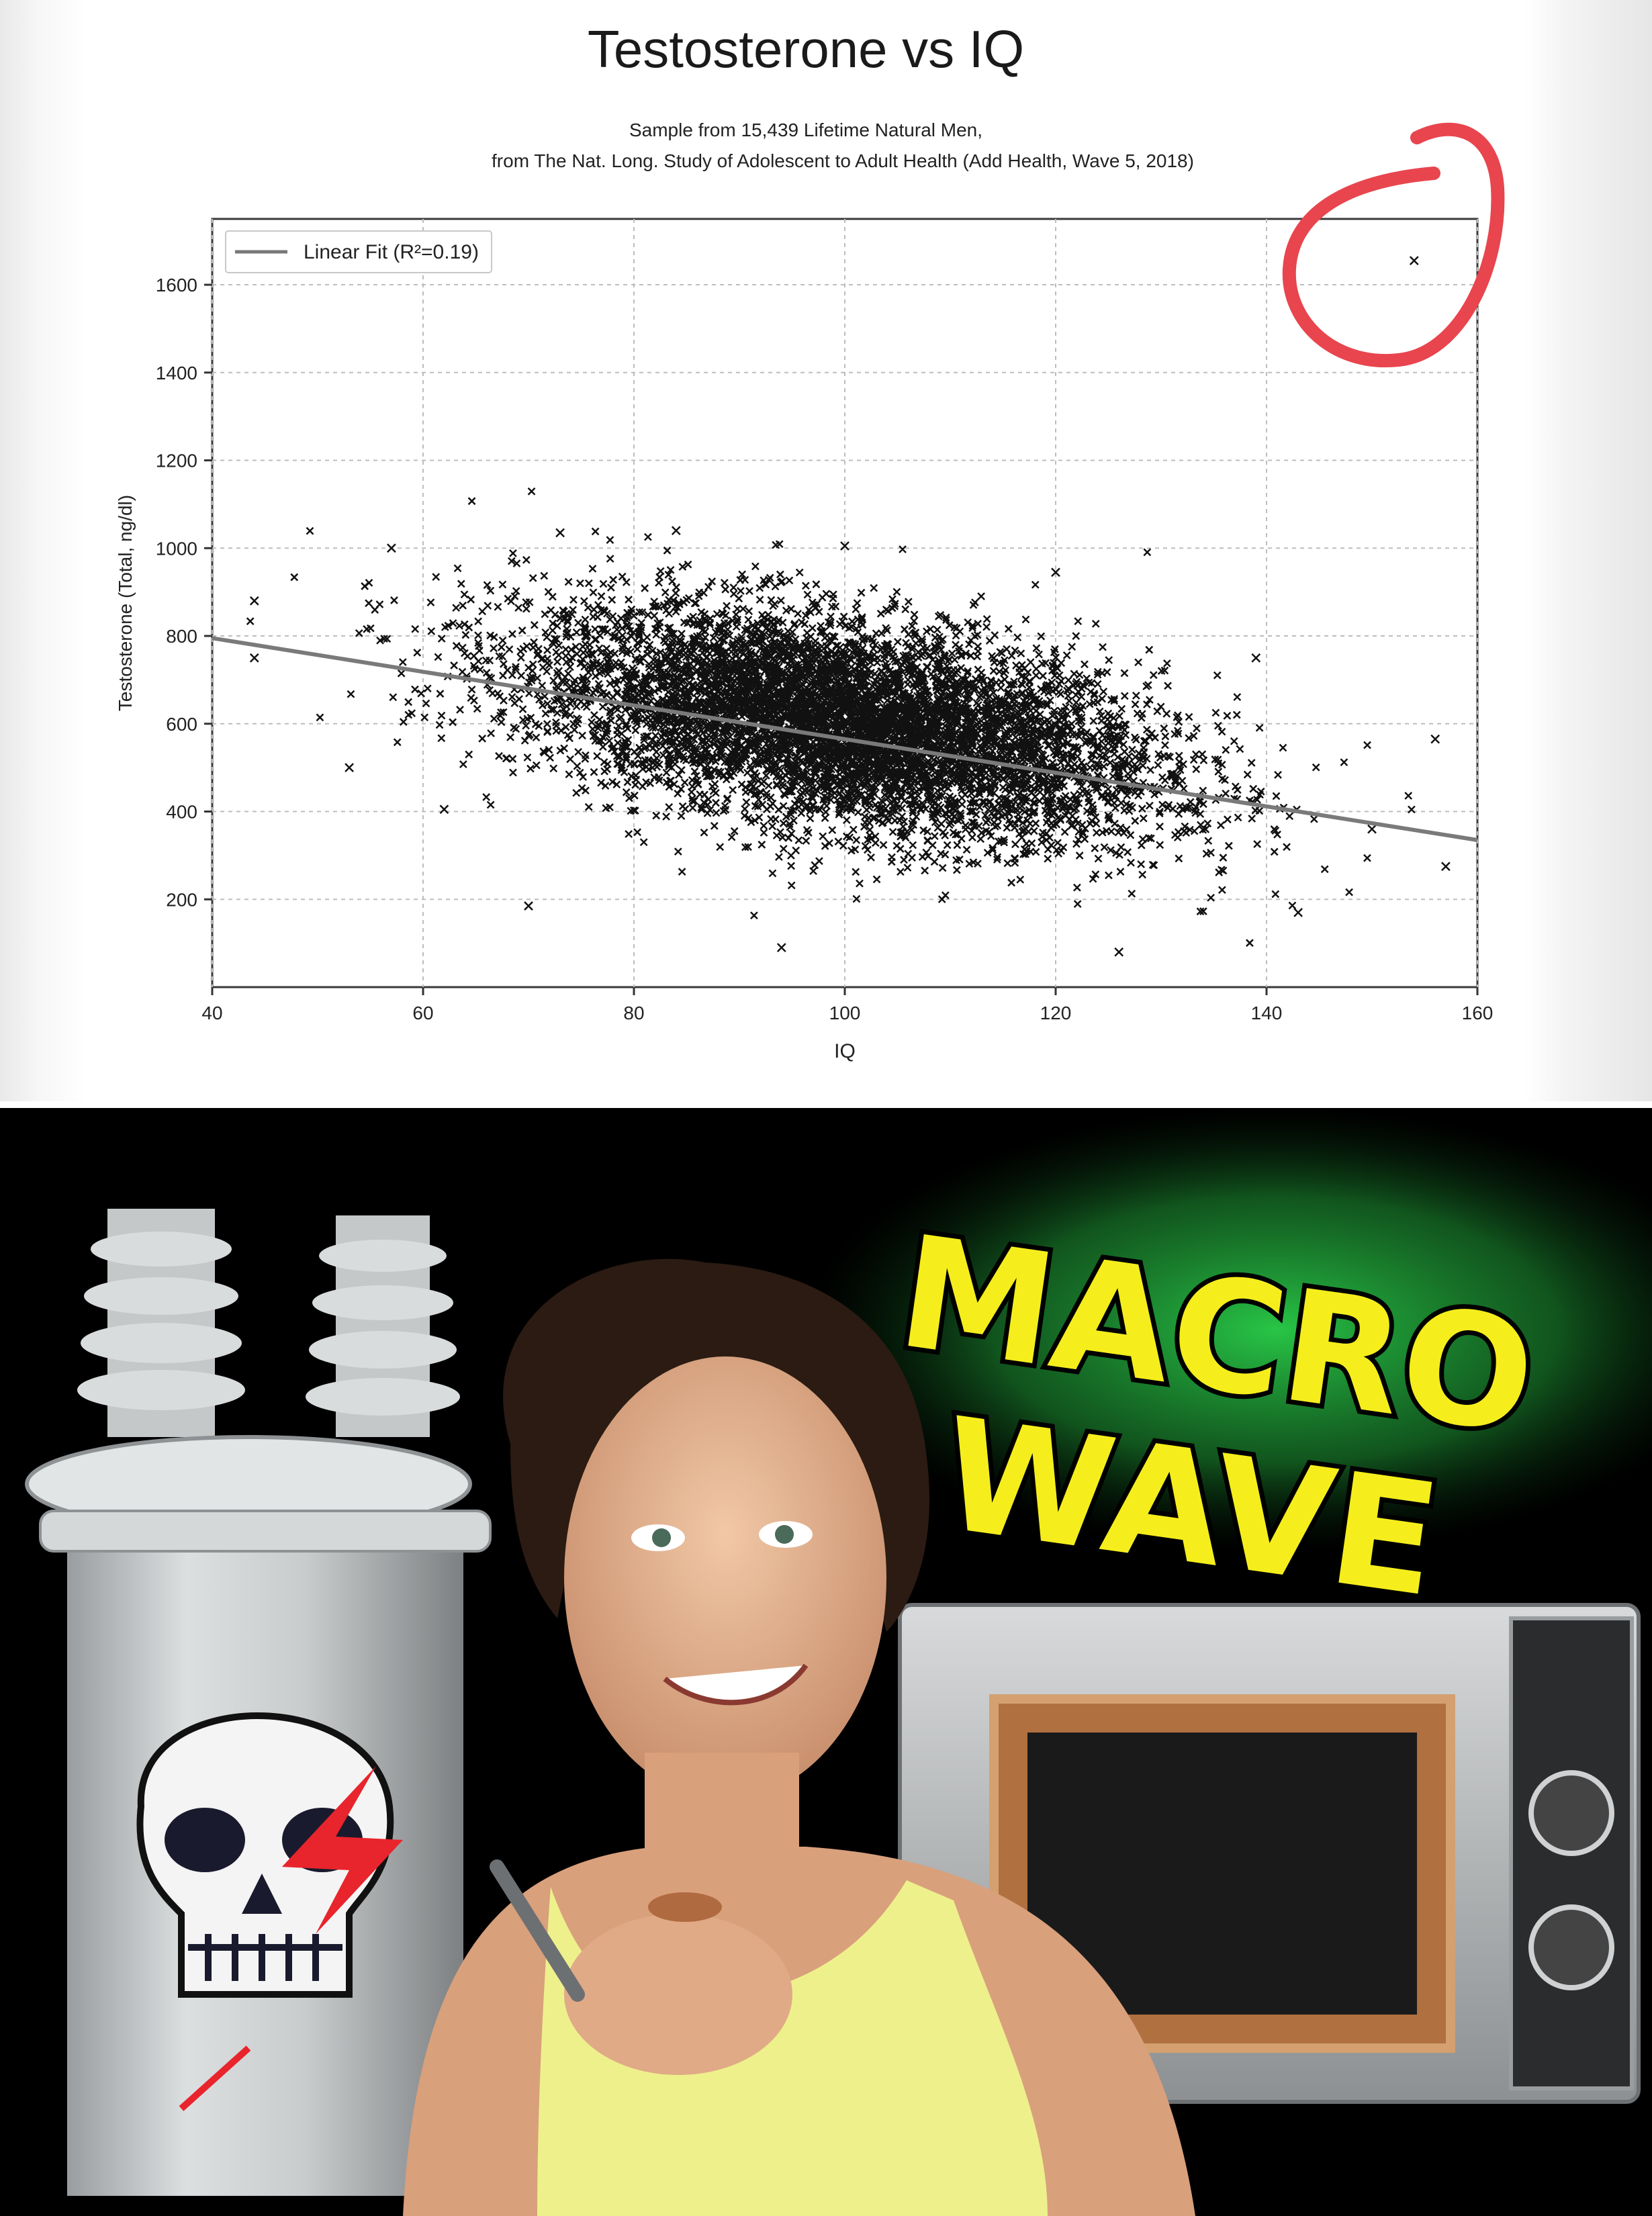  What do you see at coordinates (633, 1013) in the screenshot?
I see `x-tick-label: 80` at bounding box center [633, 1013].